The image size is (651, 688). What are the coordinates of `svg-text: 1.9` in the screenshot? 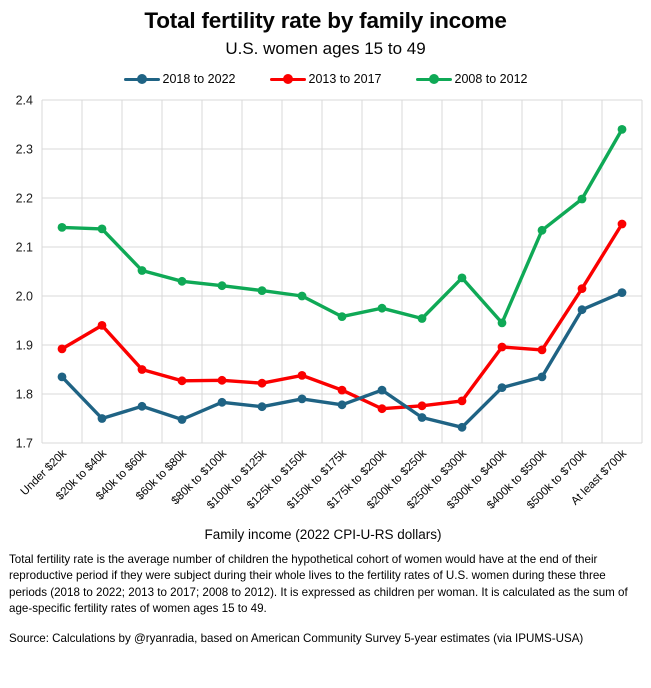 It's located at (24, 346).